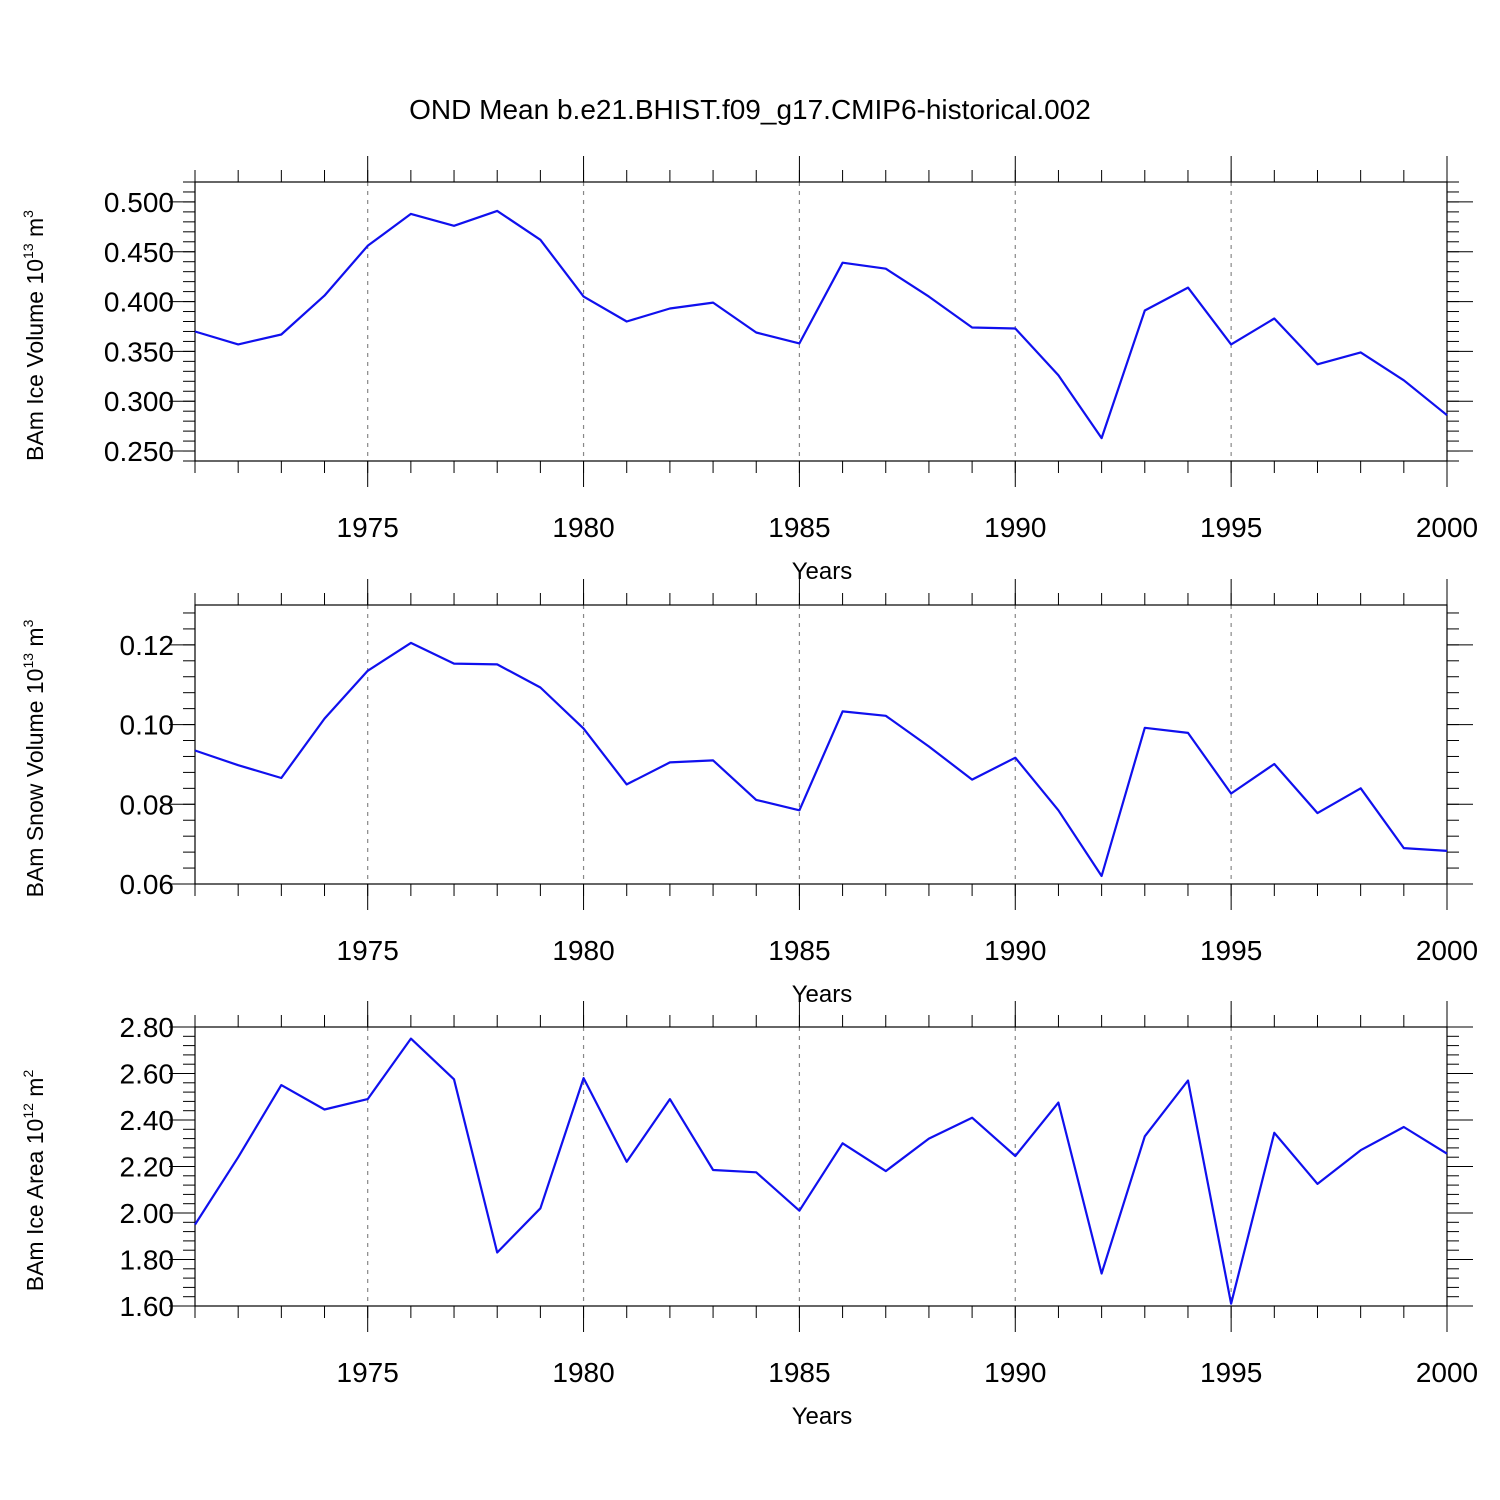 This screenshot has height=1500, width=1500. Describe the element at coordinates (147, 1260) in the screenshot. I see `y-tick-label: 1.80` at that location.